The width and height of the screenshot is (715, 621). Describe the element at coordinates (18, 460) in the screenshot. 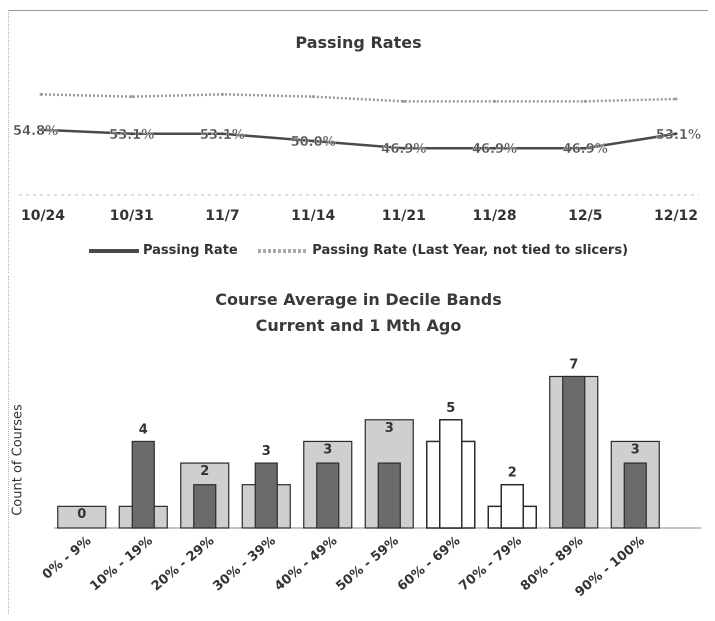

I see `y-axis-label: Count of Courses` at that location.